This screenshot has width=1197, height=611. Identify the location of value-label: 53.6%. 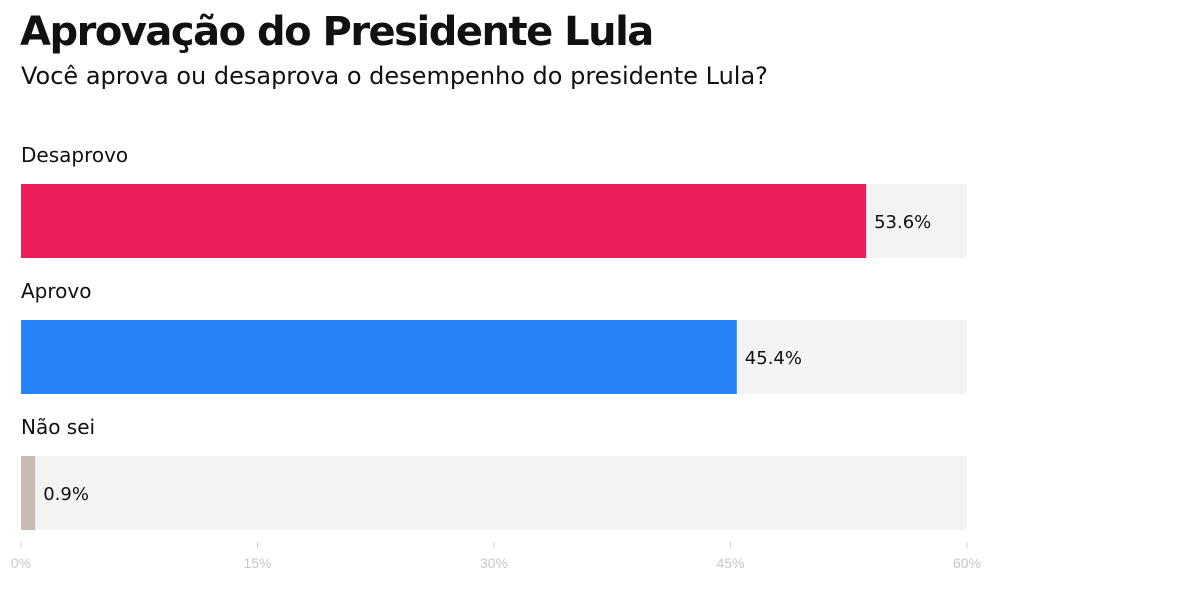
(902, 222).